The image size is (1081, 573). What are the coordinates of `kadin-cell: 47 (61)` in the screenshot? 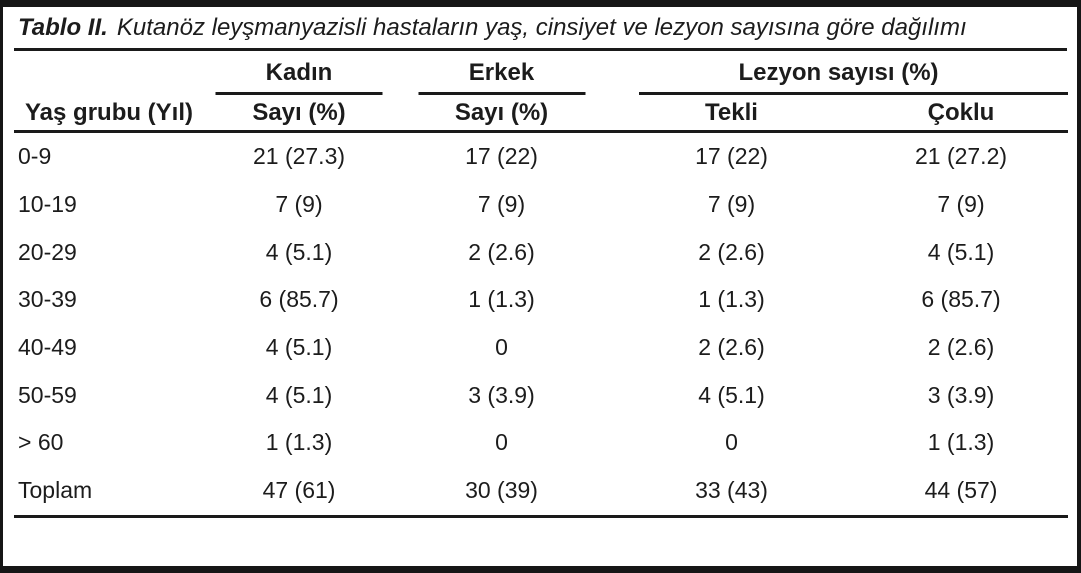 It's located at (299, 492).